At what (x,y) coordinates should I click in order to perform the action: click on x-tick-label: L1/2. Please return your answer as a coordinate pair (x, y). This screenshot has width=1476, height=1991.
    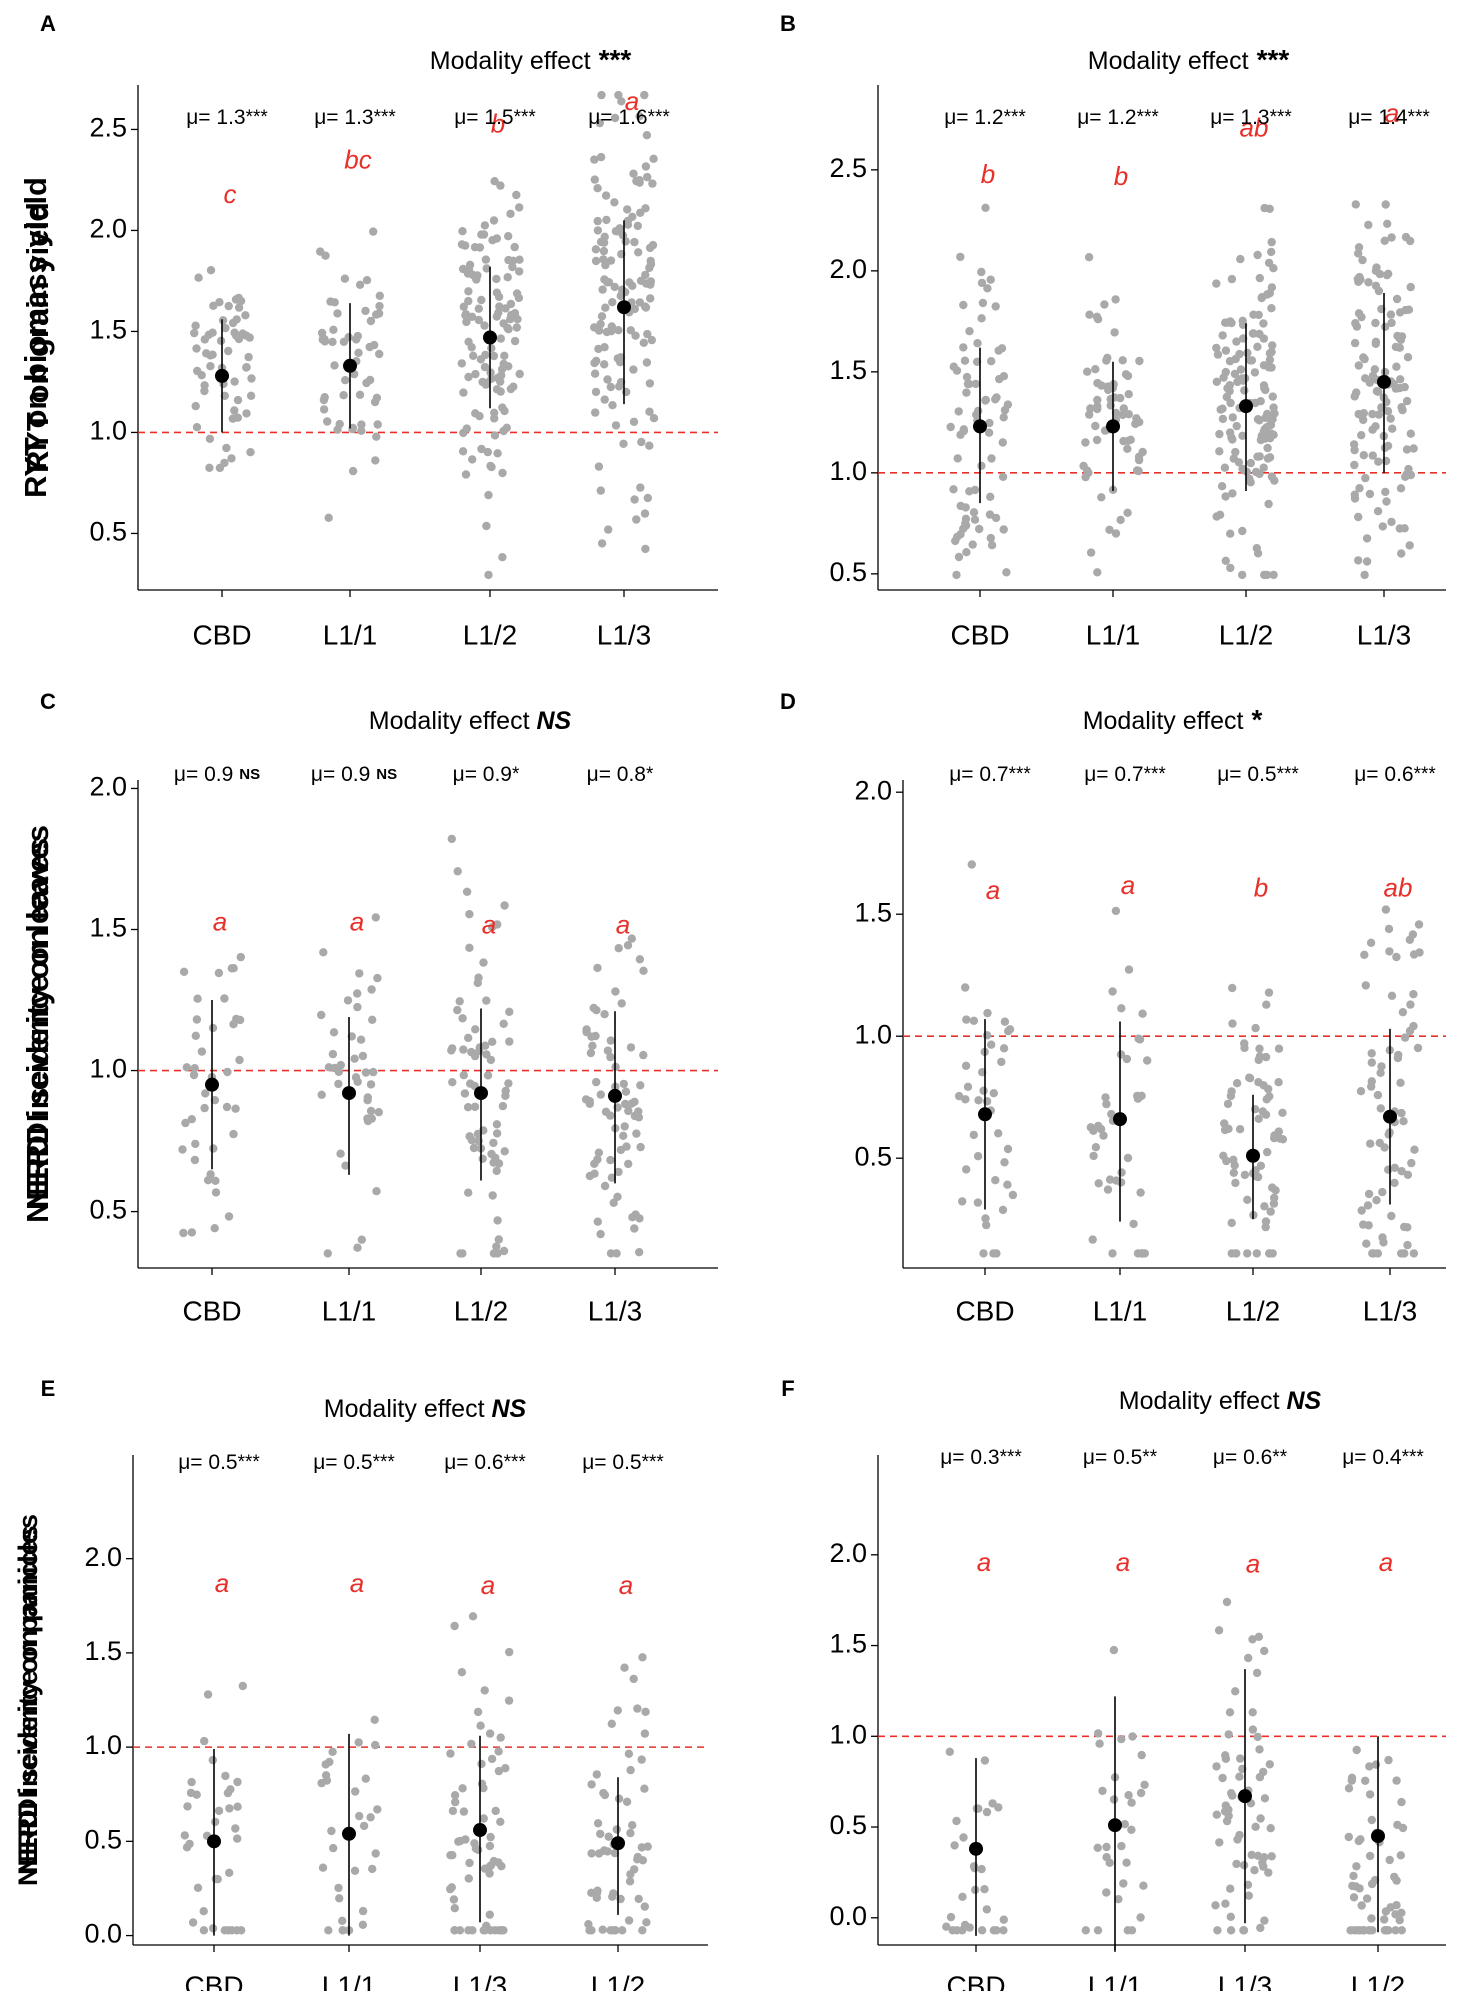
    Looking at the image, I should click on (490, 634).